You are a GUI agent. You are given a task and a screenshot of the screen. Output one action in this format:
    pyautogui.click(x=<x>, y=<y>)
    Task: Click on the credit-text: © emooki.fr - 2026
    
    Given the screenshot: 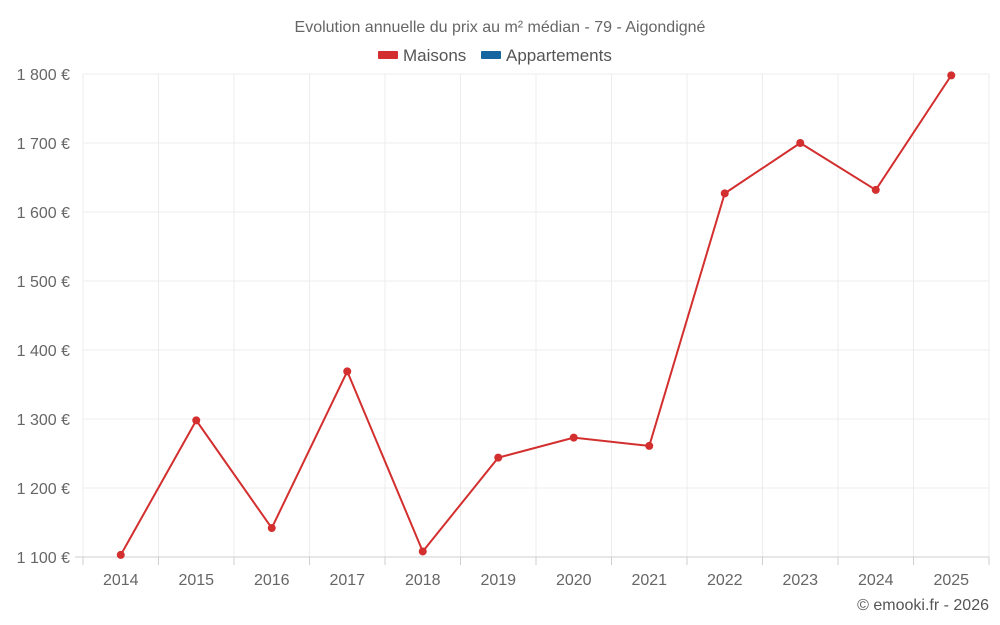 What is the action you would take?
    pyautogui.click(x=923, y=605)
    